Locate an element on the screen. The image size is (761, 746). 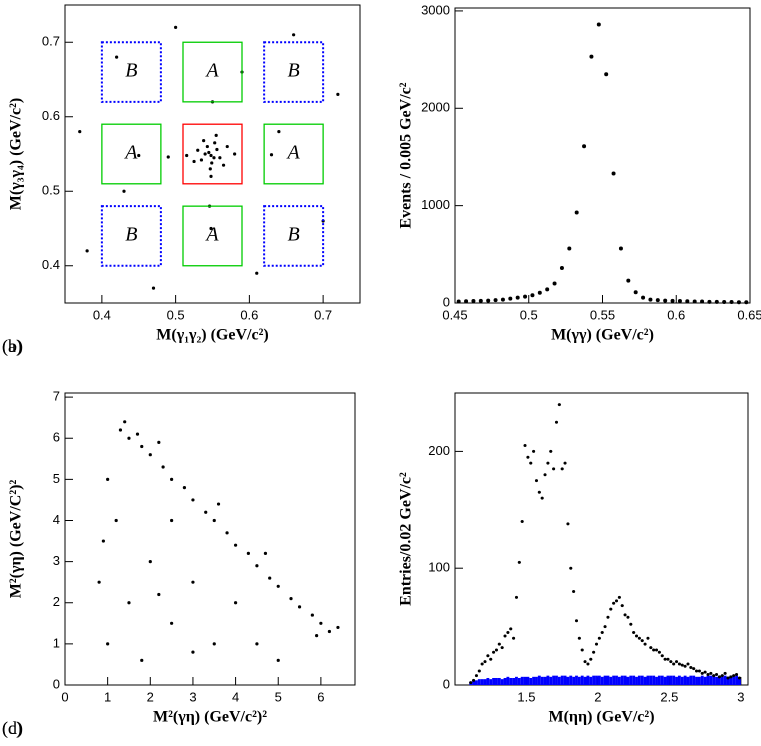
region-box is located at coordinates (131, 72).